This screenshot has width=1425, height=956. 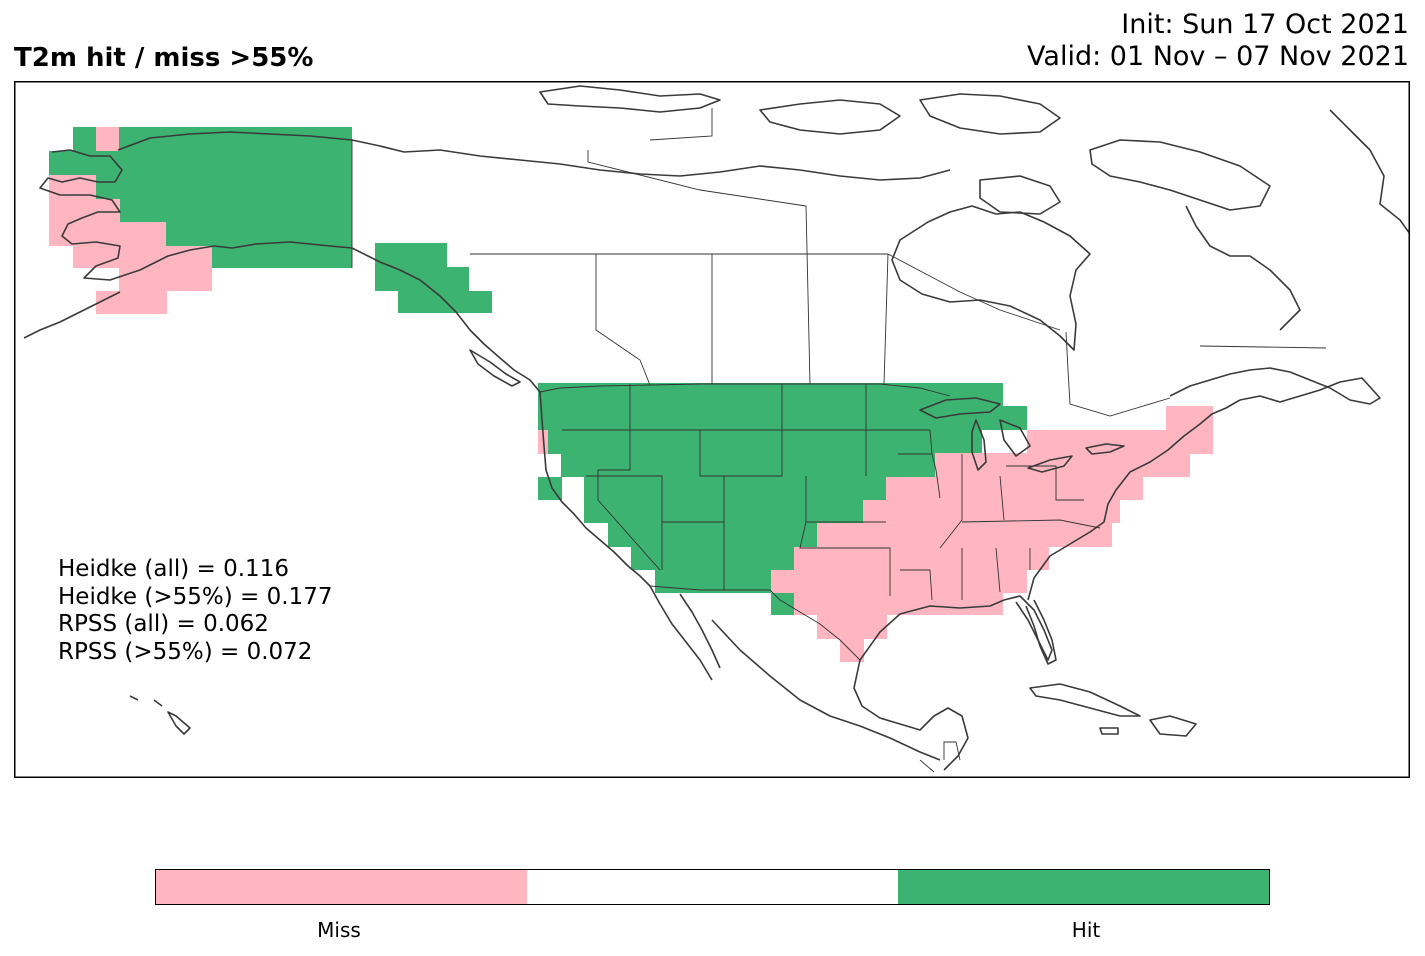 I want to click on canada-provinces, so click(x=765, y=247).